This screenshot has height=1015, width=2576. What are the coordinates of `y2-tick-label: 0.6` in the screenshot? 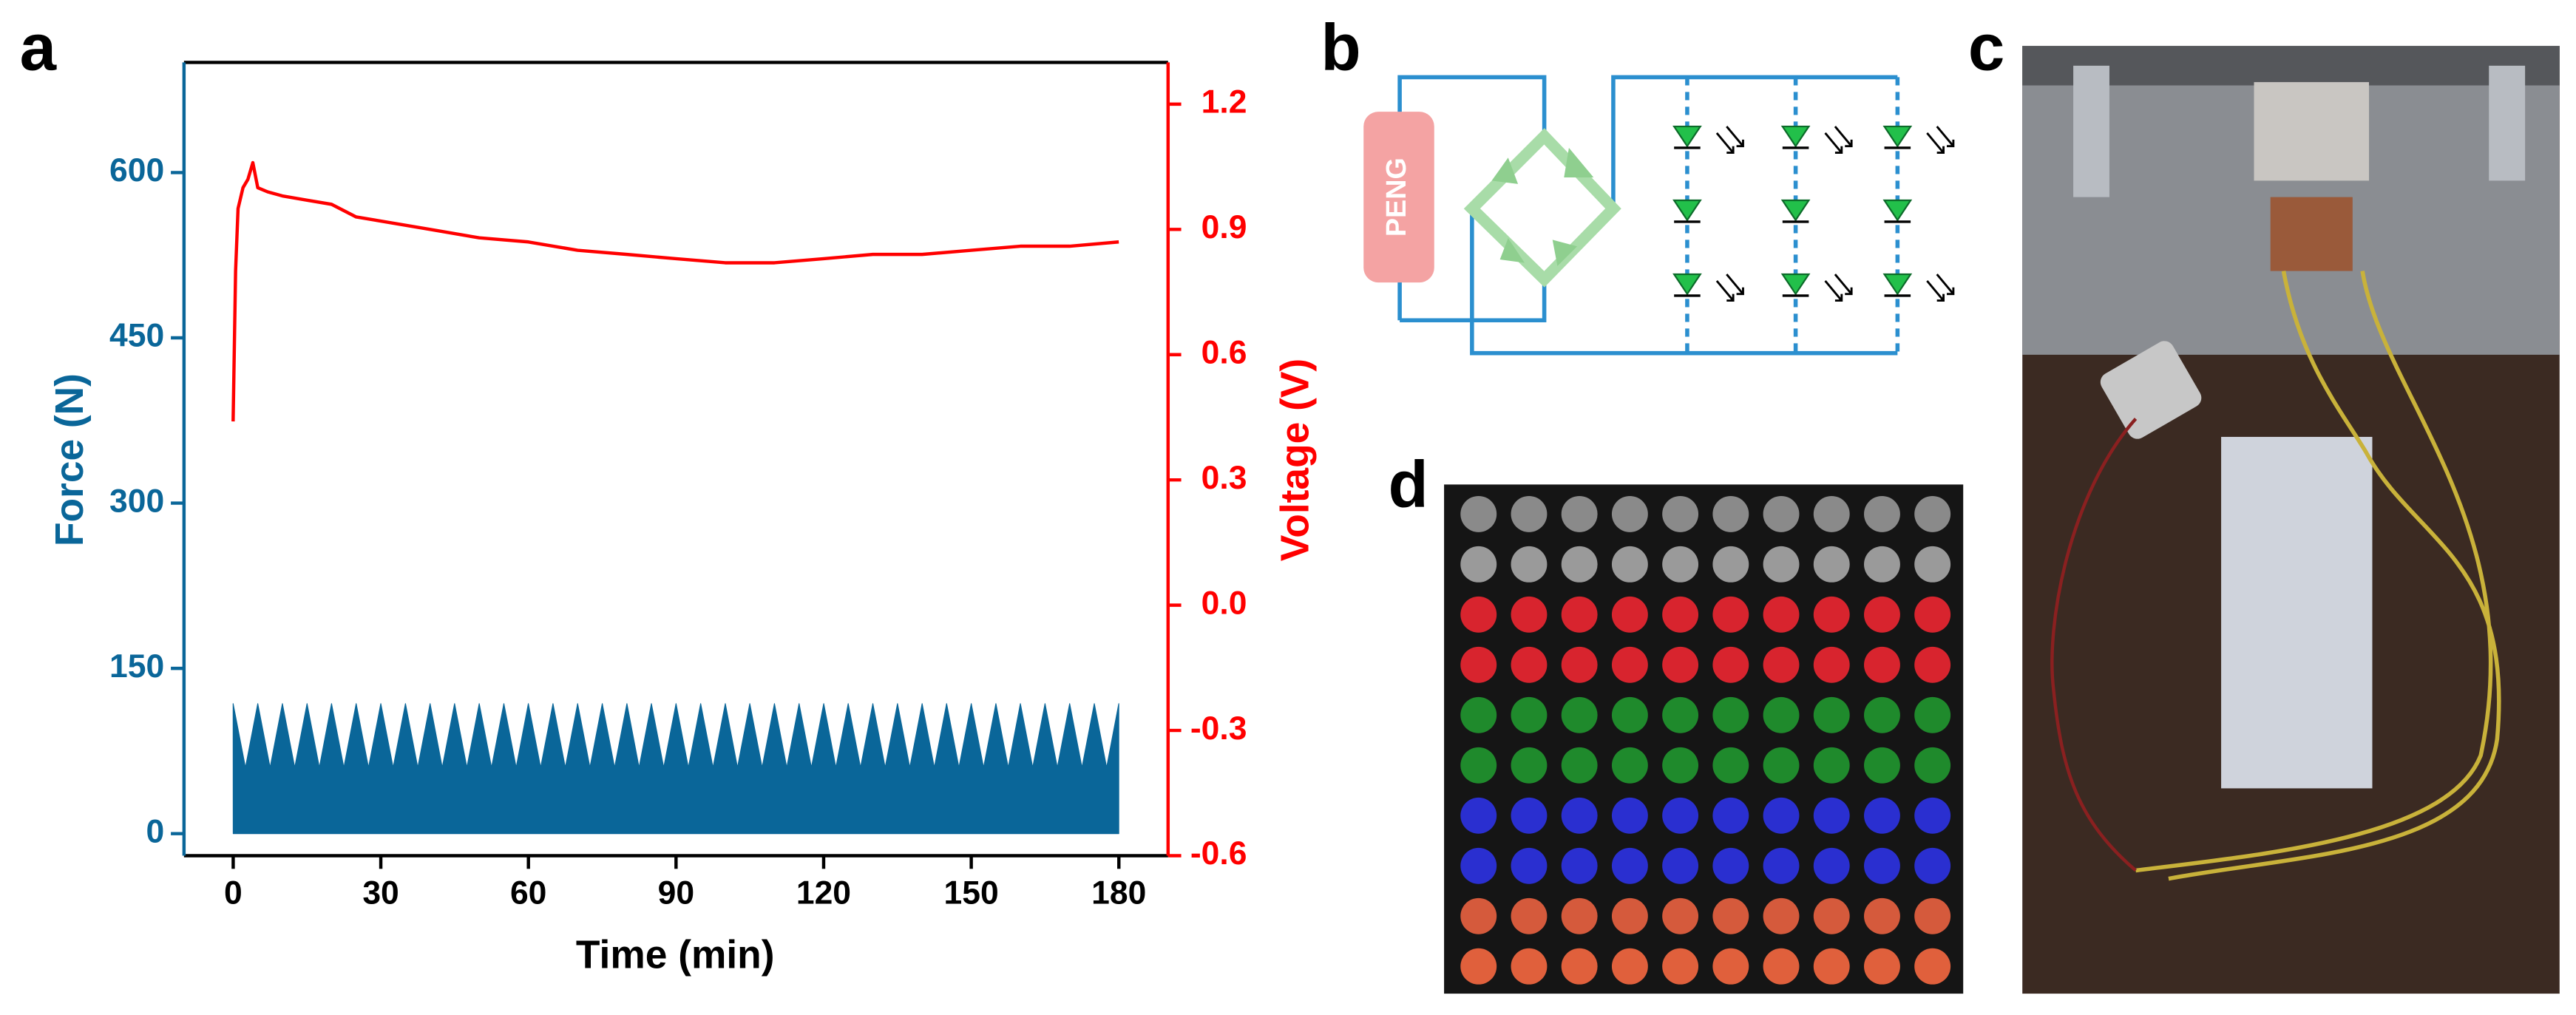 It's located at (1224, 353).